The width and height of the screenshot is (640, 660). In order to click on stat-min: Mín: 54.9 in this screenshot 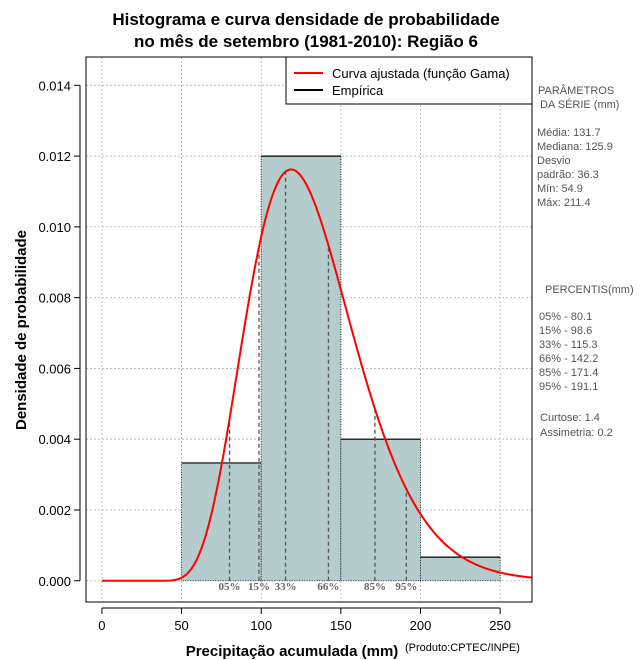, I will do `click(560, 189)`.